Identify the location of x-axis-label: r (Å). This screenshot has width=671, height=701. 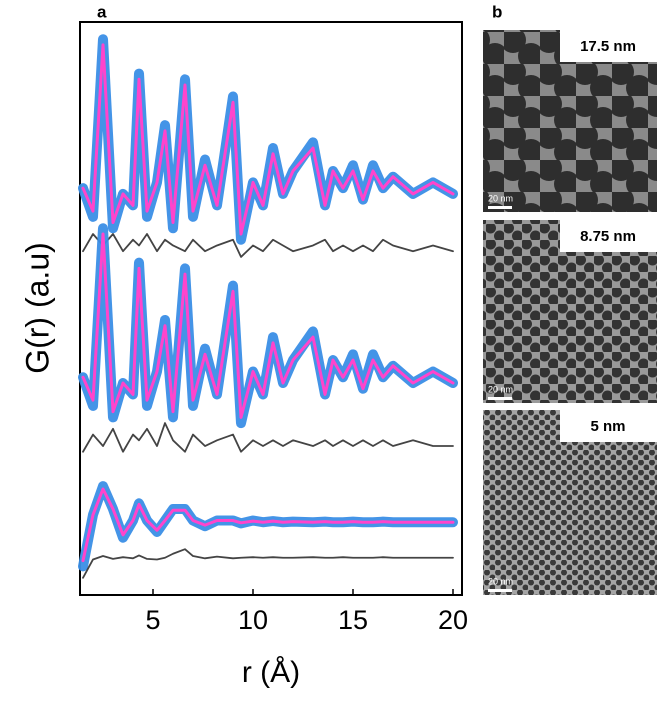
(271, 672).